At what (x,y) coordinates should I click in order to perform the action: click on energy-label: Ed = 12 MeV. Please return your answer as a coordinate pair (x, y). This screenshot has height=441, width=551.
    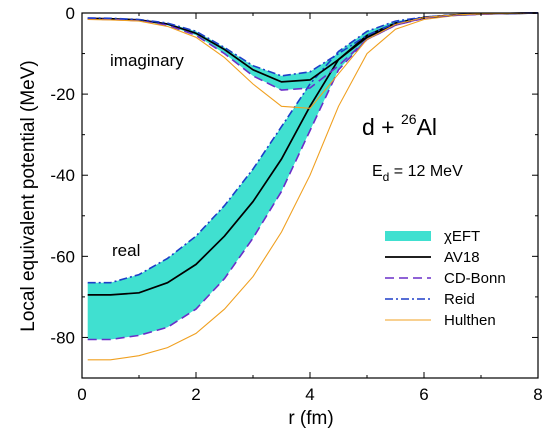
    Looking at the image, I should click on (417, 173).